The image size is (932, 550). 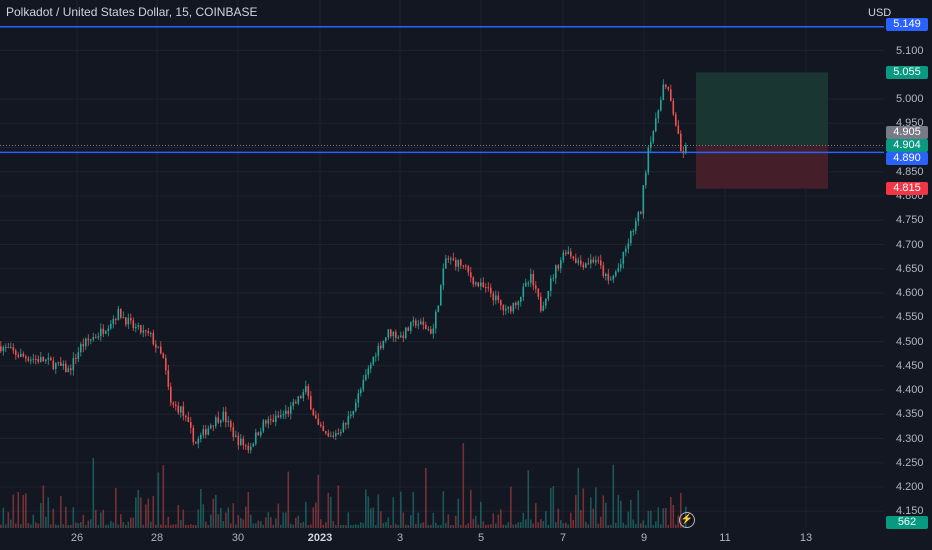 What do you see at coordinates (910, 438) in the screenshot?
I see `price-tick-label: 4.300` at bounding box center [910, 438].